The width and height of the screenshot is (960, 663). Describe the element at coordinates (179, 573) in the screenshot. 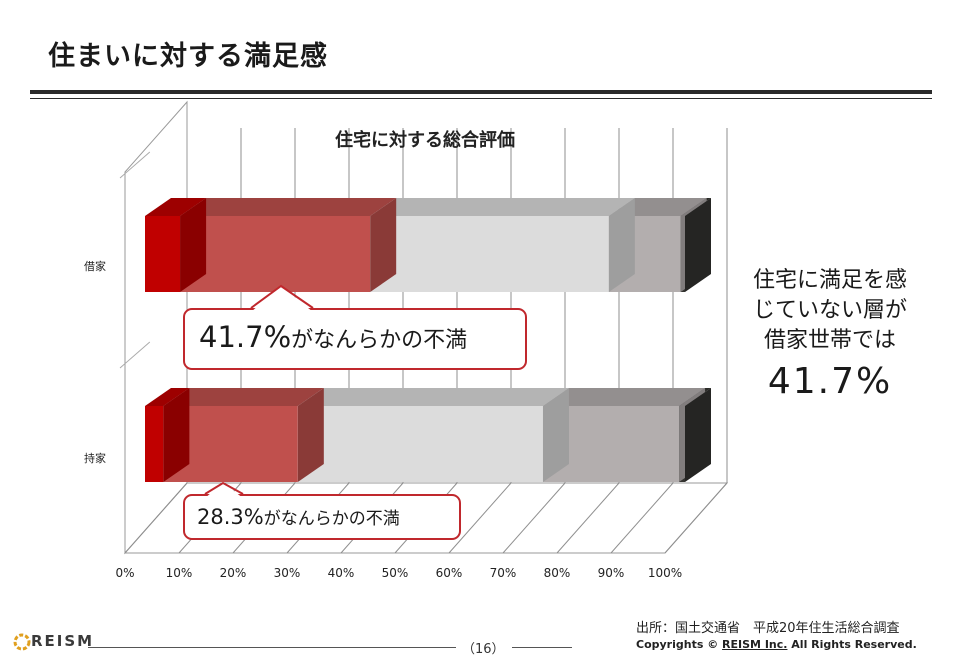

I see `x-tick-label: 10%` at that location.